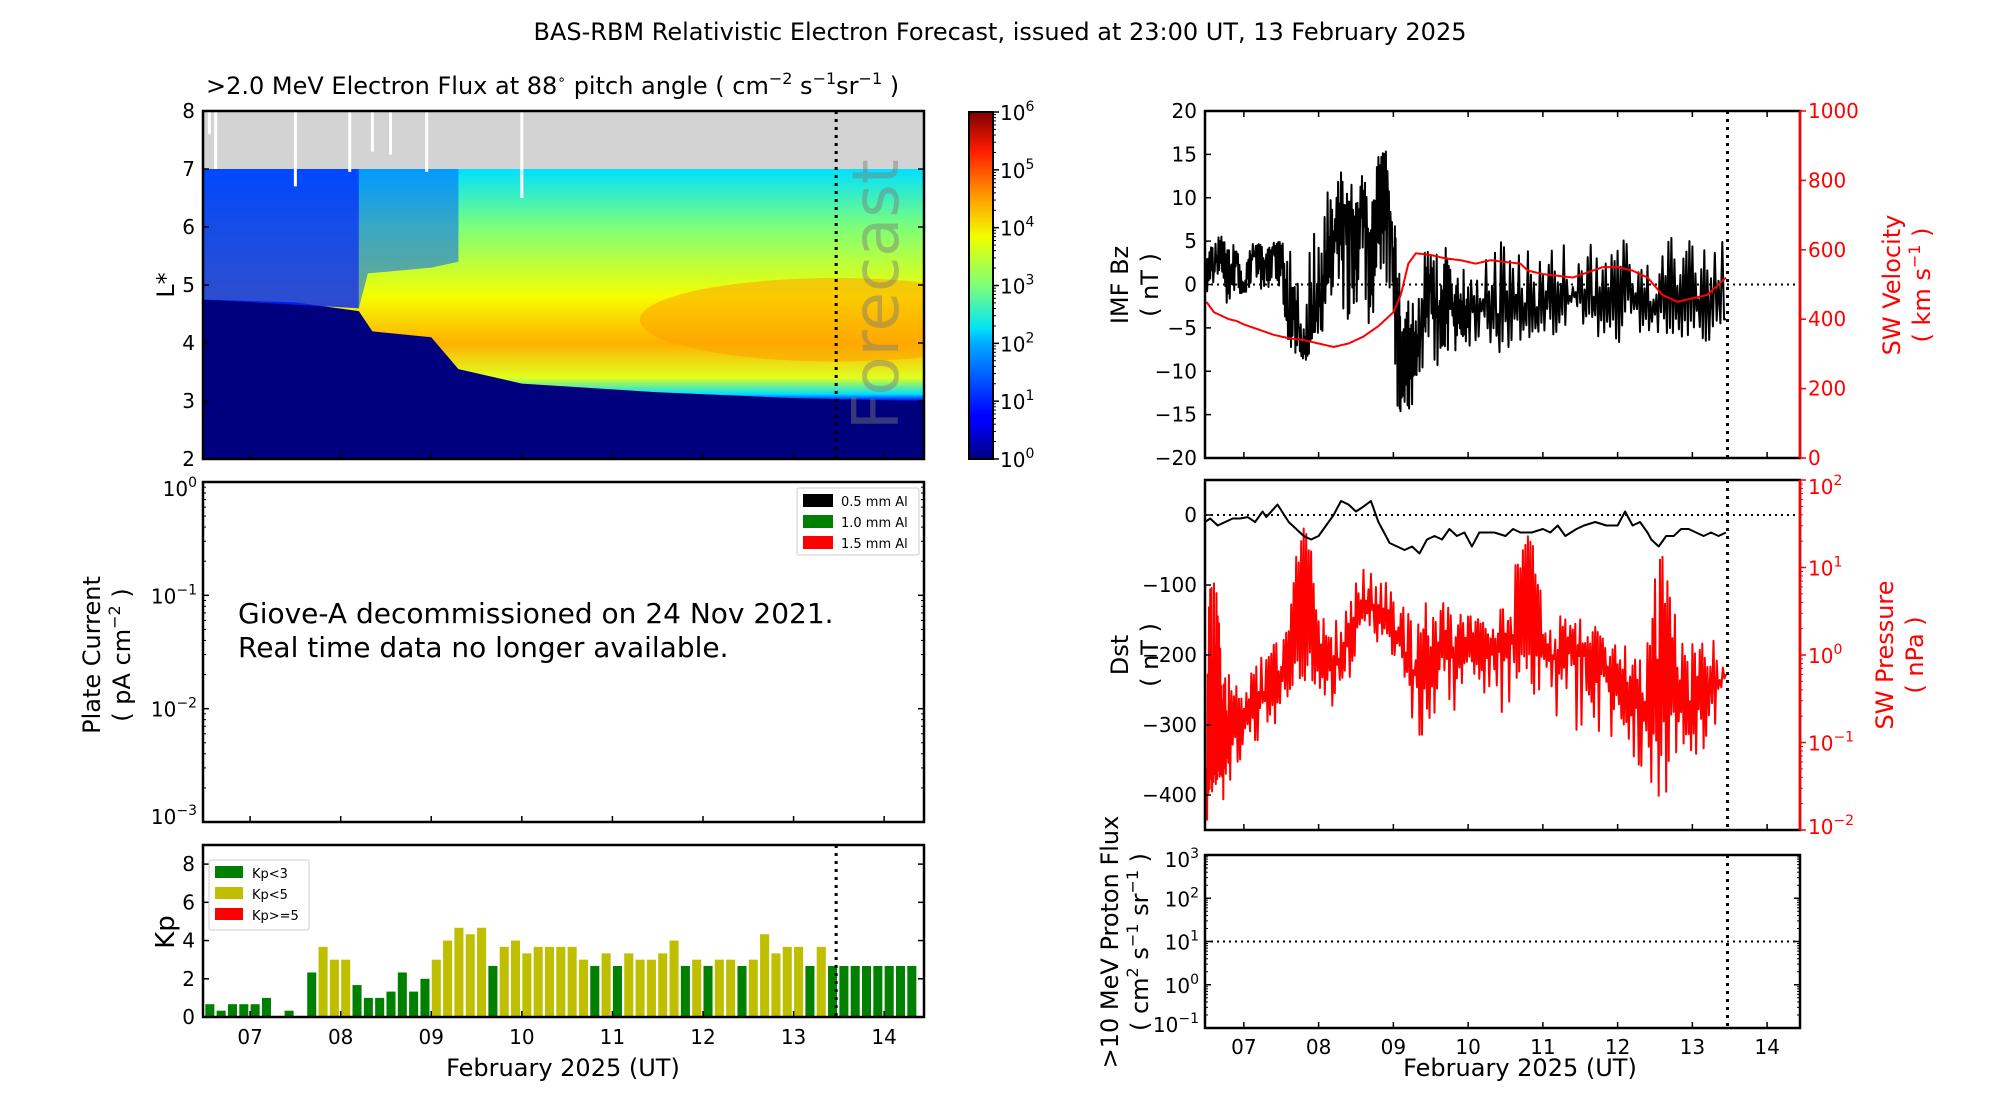 Image resolution: width=2000 pixels, height=1100 pixels. What do you see at coordinates (874, 502) in the screenshot?
I see `plate-legend-label: 0.5 mm Al` at bounding box center [874, 502].